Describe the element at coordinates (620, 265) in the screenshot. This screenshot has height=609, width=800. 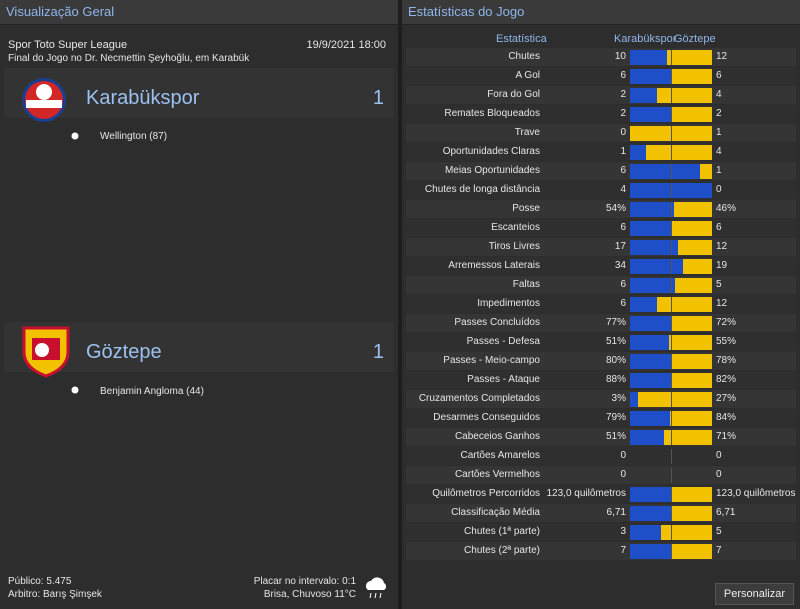
I see `home-value: 34` at that location.